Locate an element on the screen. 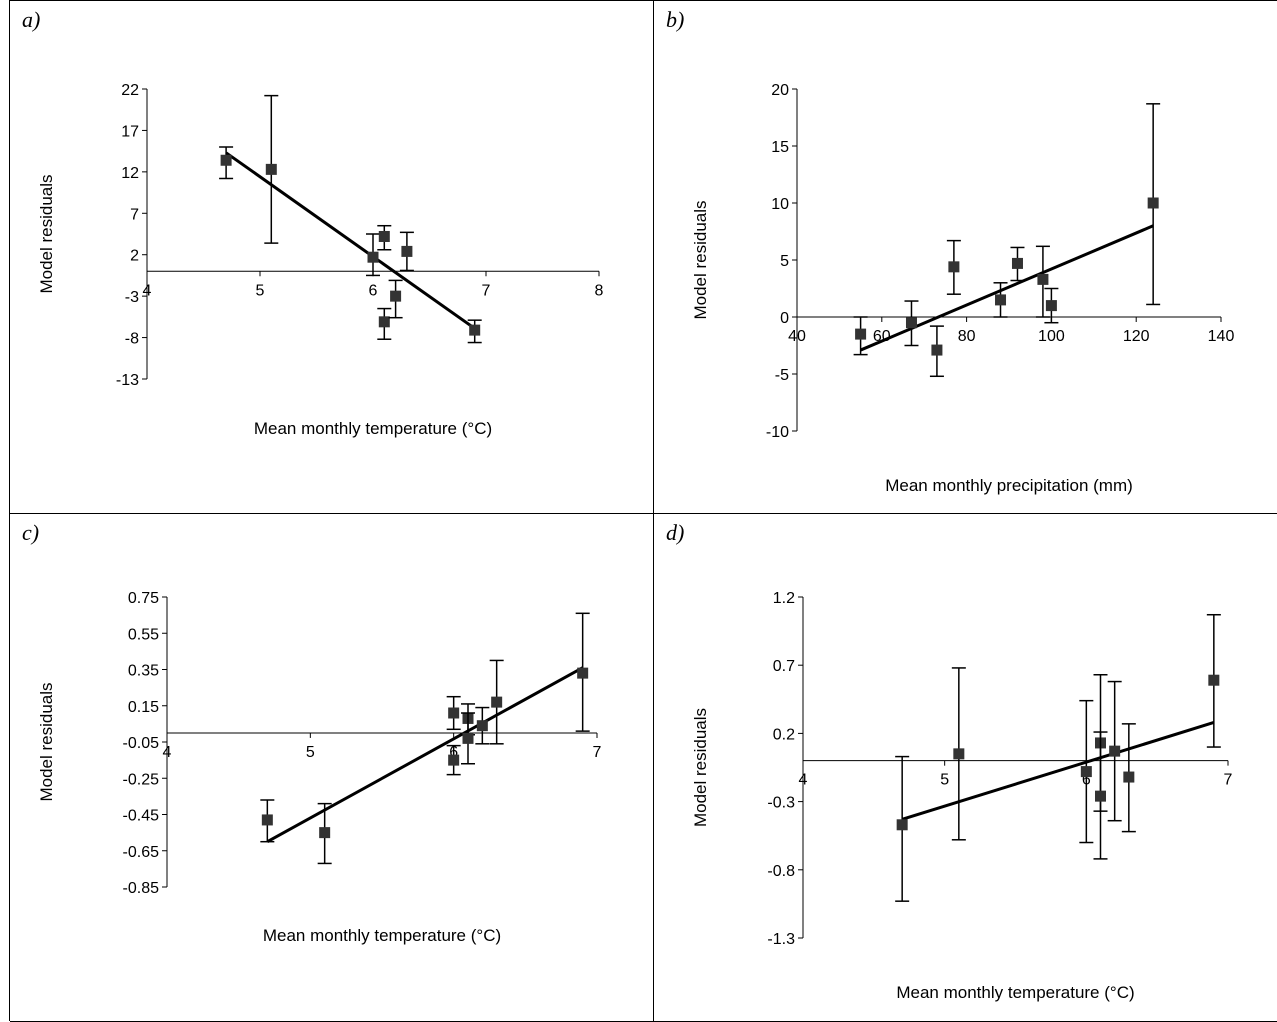 This screenshot has width=1277, height=1022. y-tick-label: 2 is located at coordinates (134, 256).